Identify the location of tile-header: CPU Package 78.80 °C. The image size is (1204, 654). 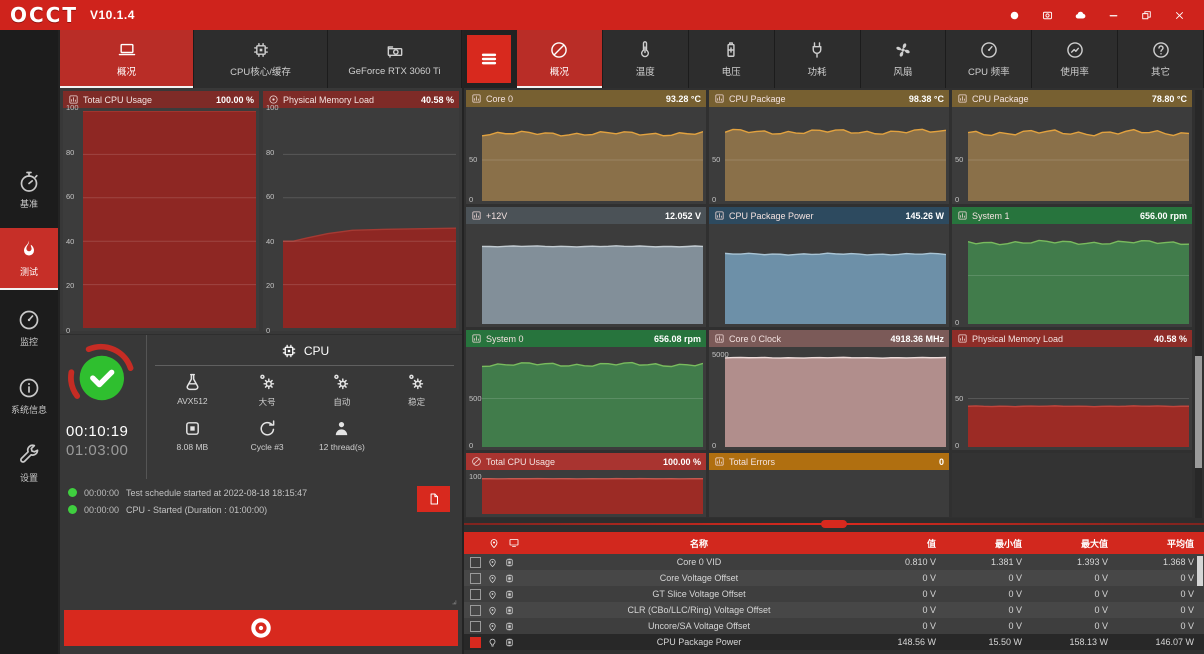
(1072, 98).